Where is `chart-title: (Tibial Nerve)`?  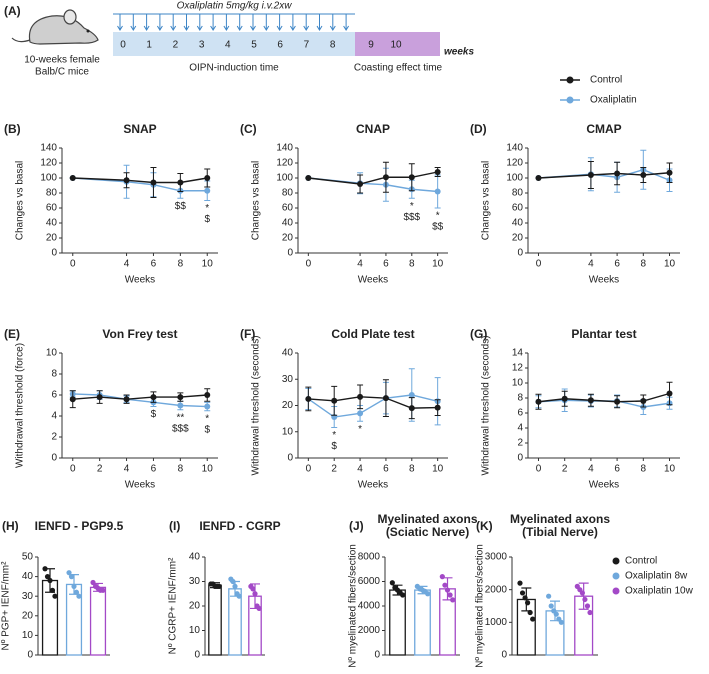 chart-title: (Tibial Nerve) is located at coordinates (560, 532).